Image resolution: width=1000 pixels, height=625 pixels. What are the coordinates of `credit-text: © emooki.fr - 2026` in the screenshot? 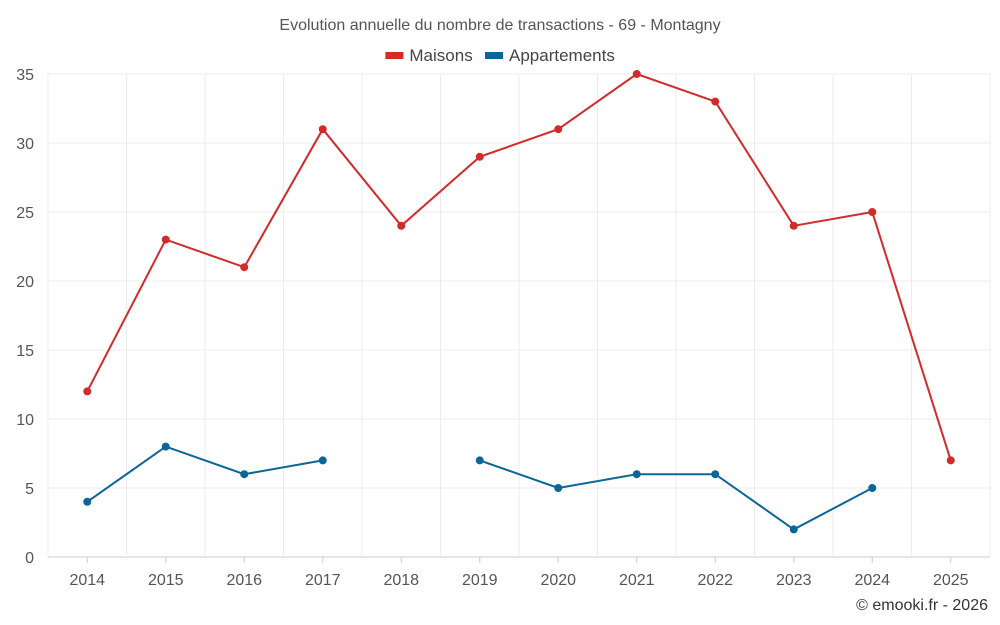 It's located at (922, 605).